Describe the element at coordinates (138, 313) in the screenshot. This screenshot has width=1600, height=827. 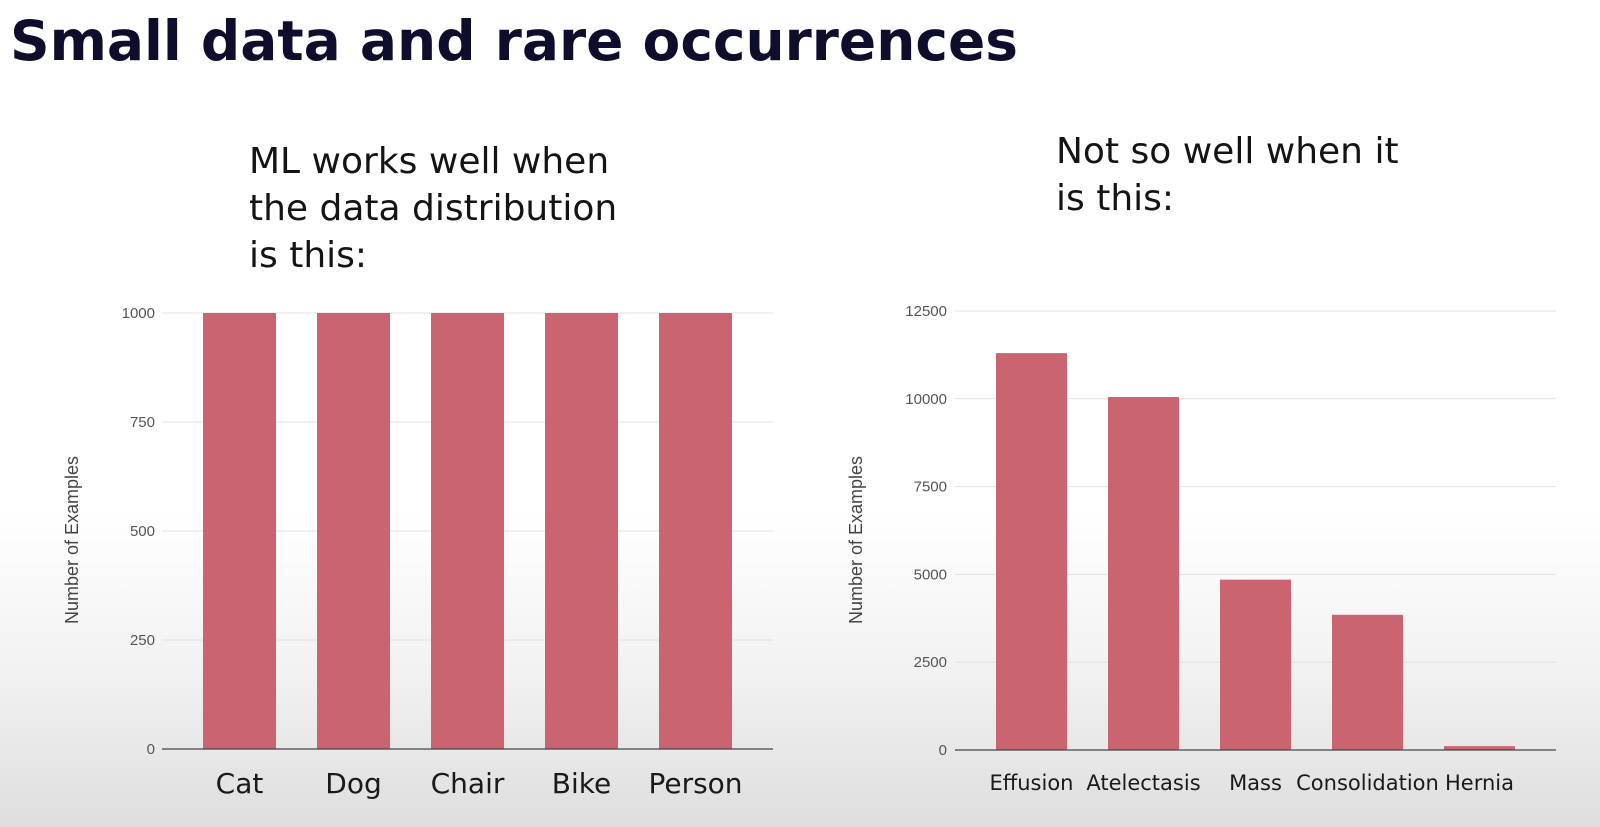
I see `y-tick-label: 1000` at that location.